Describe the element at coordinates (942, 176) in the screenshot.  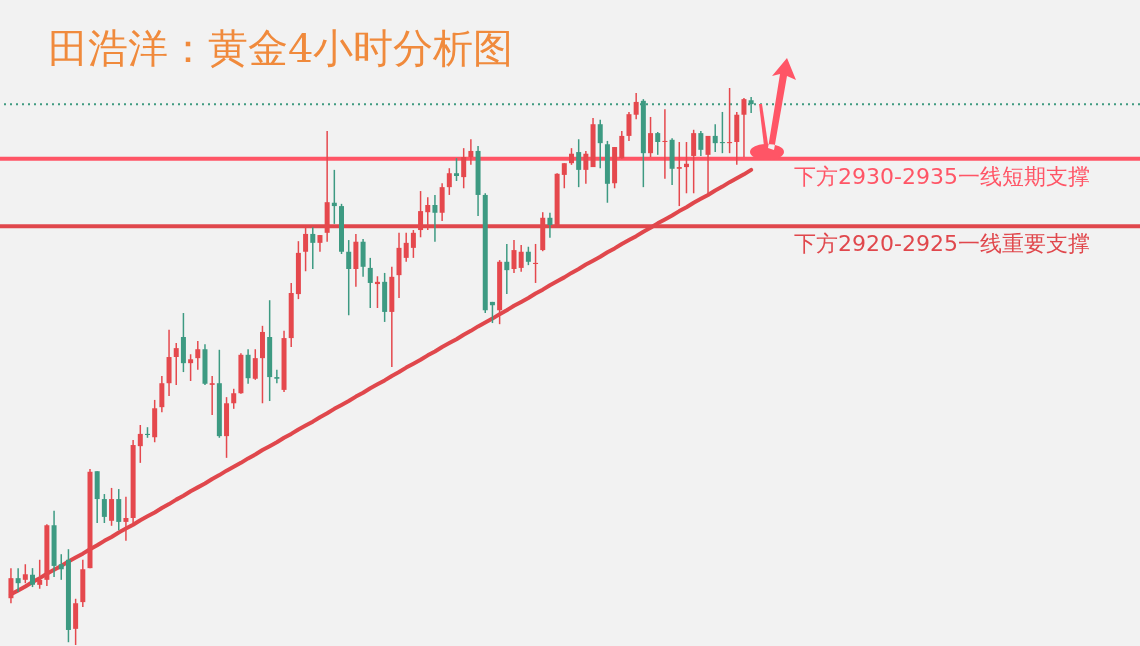
I see `ref-line-label: 下方2930-2935一线短期支撑` at that location.